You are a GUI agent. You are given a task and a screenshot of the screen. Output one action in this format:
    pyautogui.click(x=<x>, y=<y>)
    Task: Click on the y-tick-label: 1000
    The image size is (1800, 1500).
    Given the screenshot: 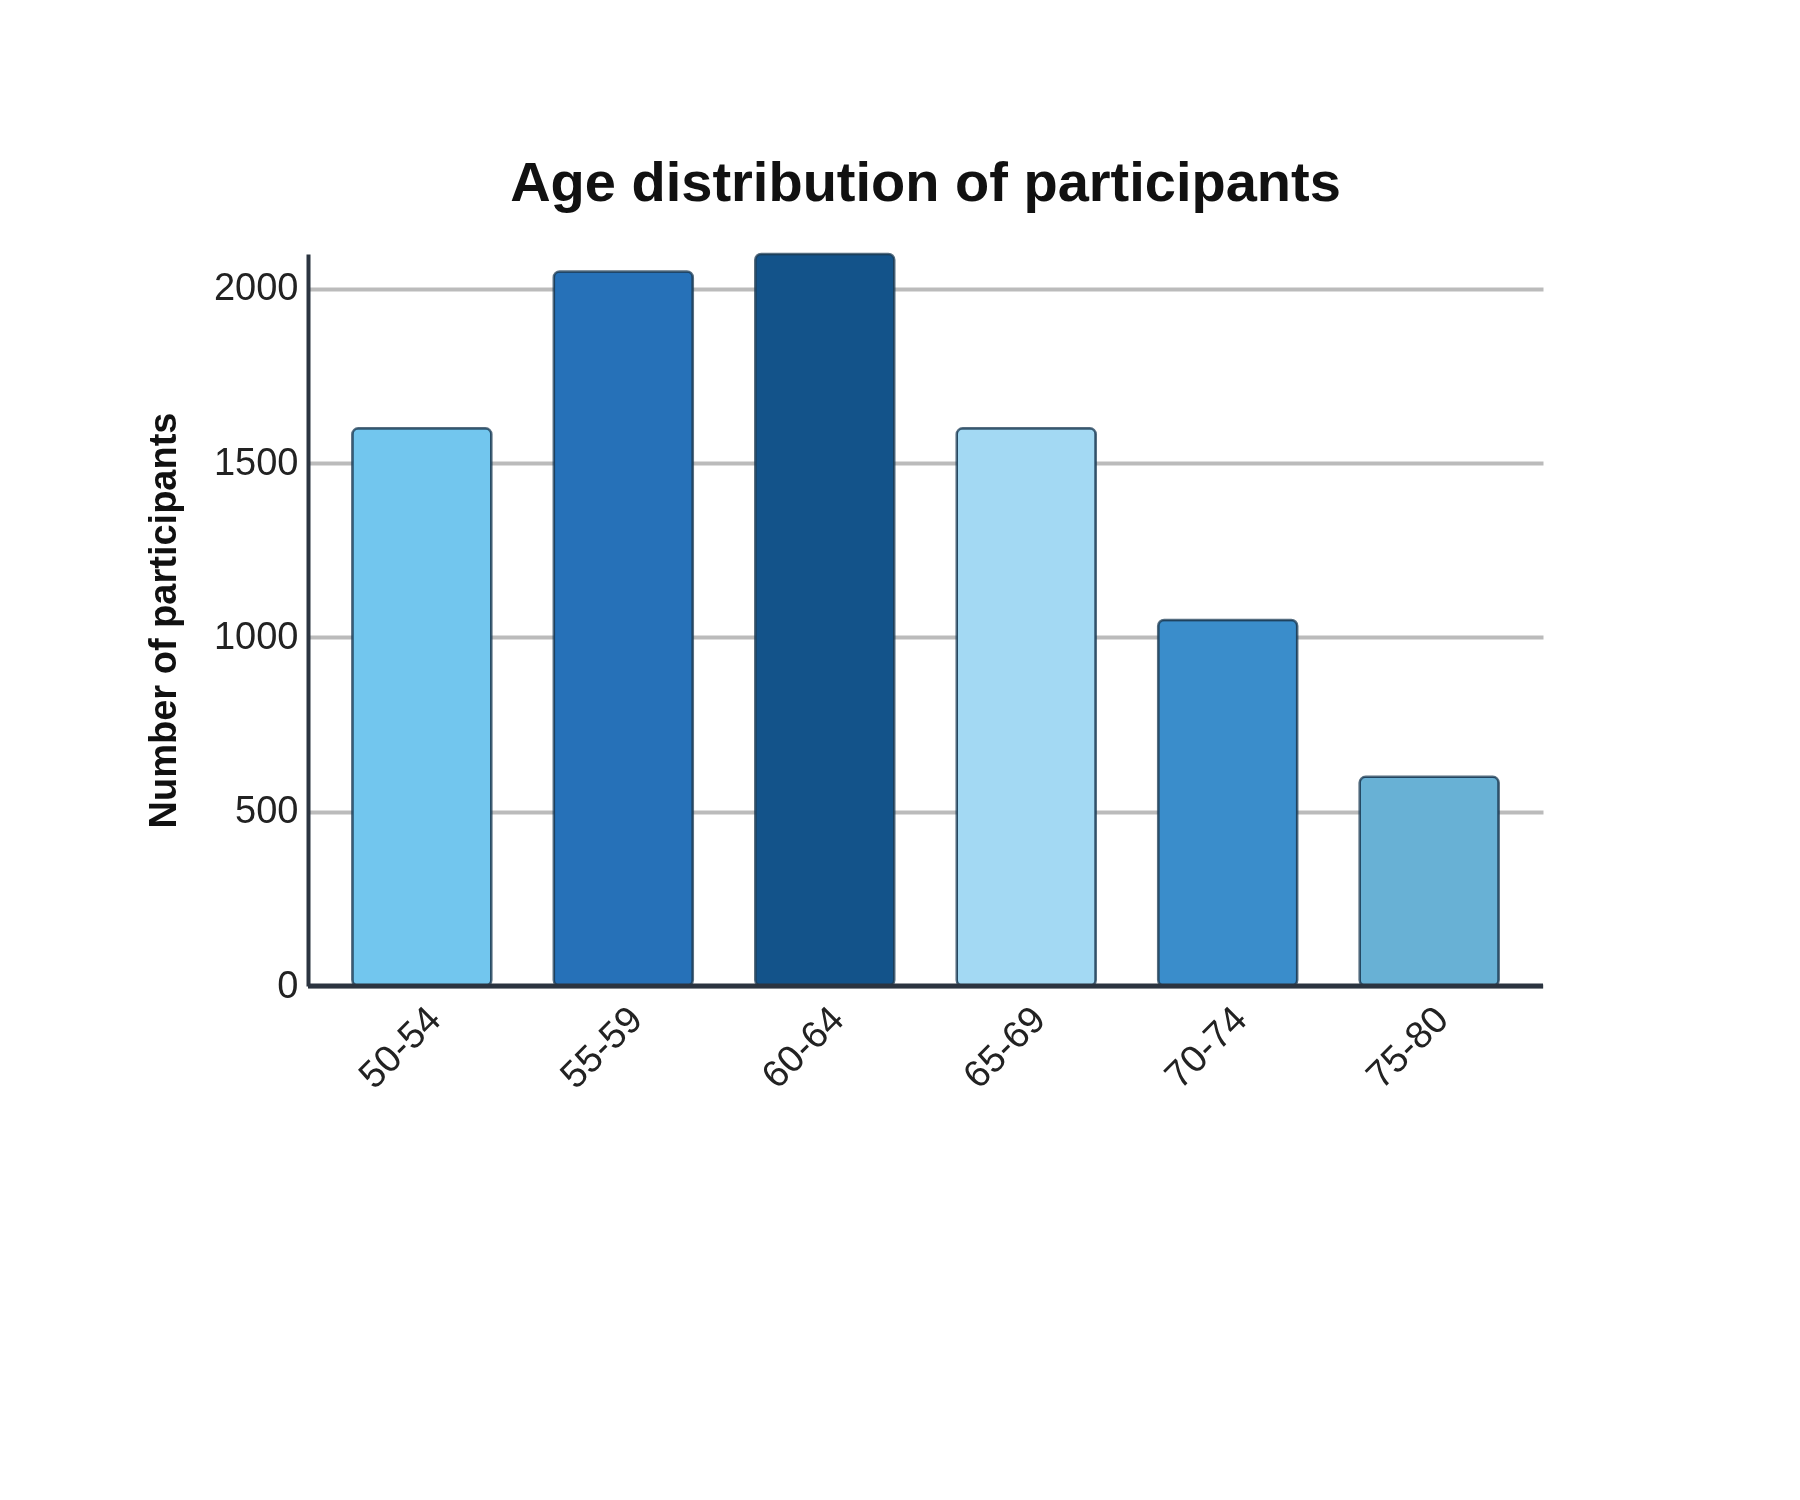 What is the action you would take?
    pyautogui.click(x=256, y=635)
    